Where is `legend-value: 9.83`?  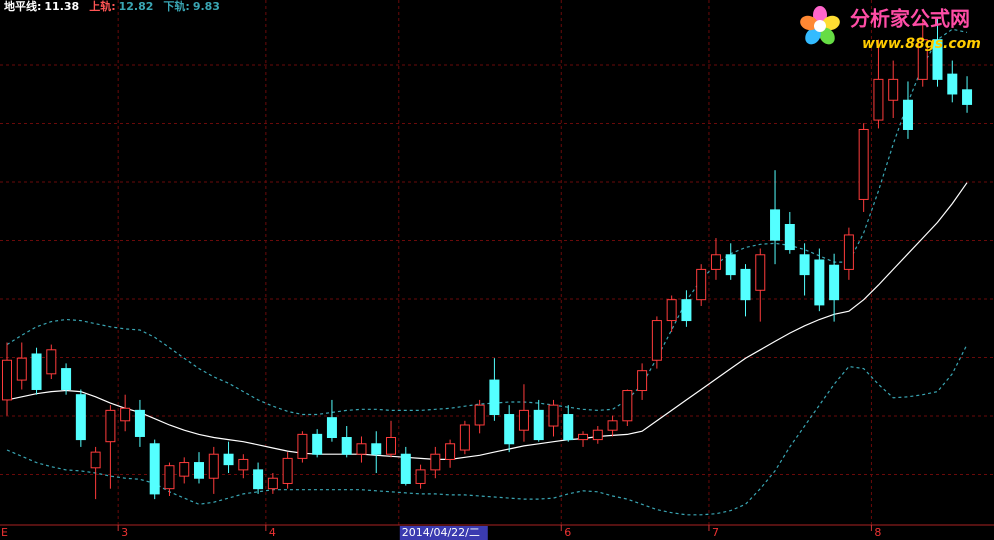 legend-value: 9.83 is located at coordinates (206, 6).